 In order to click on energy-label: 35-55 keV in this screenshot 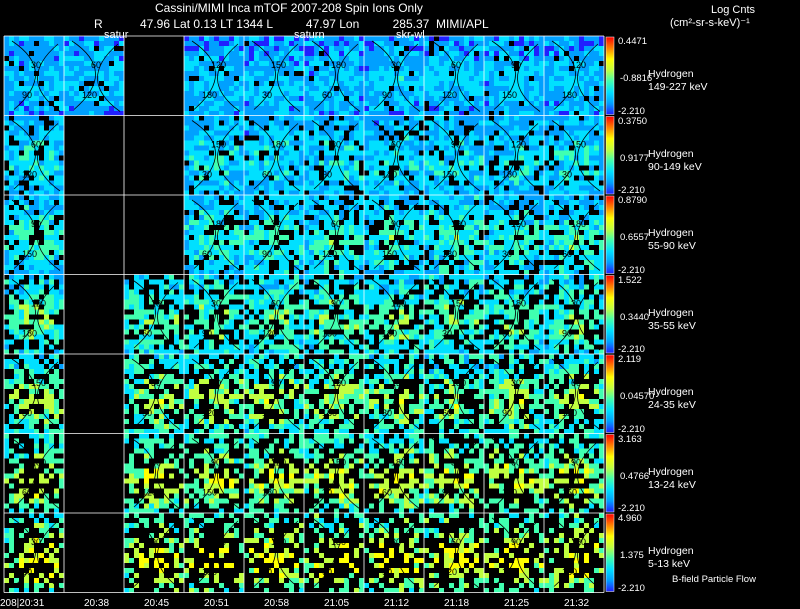, I will do `click(672, 325)`.